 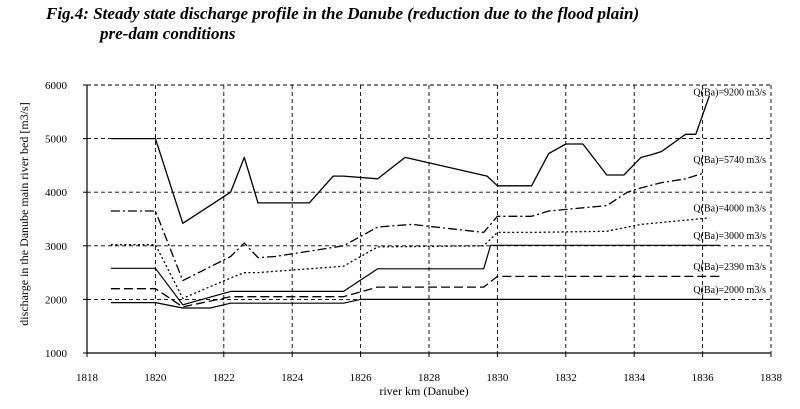 What do you see at coordinates (729, 290) in the screenshot?
I see `series-label: Q(Ba)=2000 m3/s` at bounding box center [729, 290].